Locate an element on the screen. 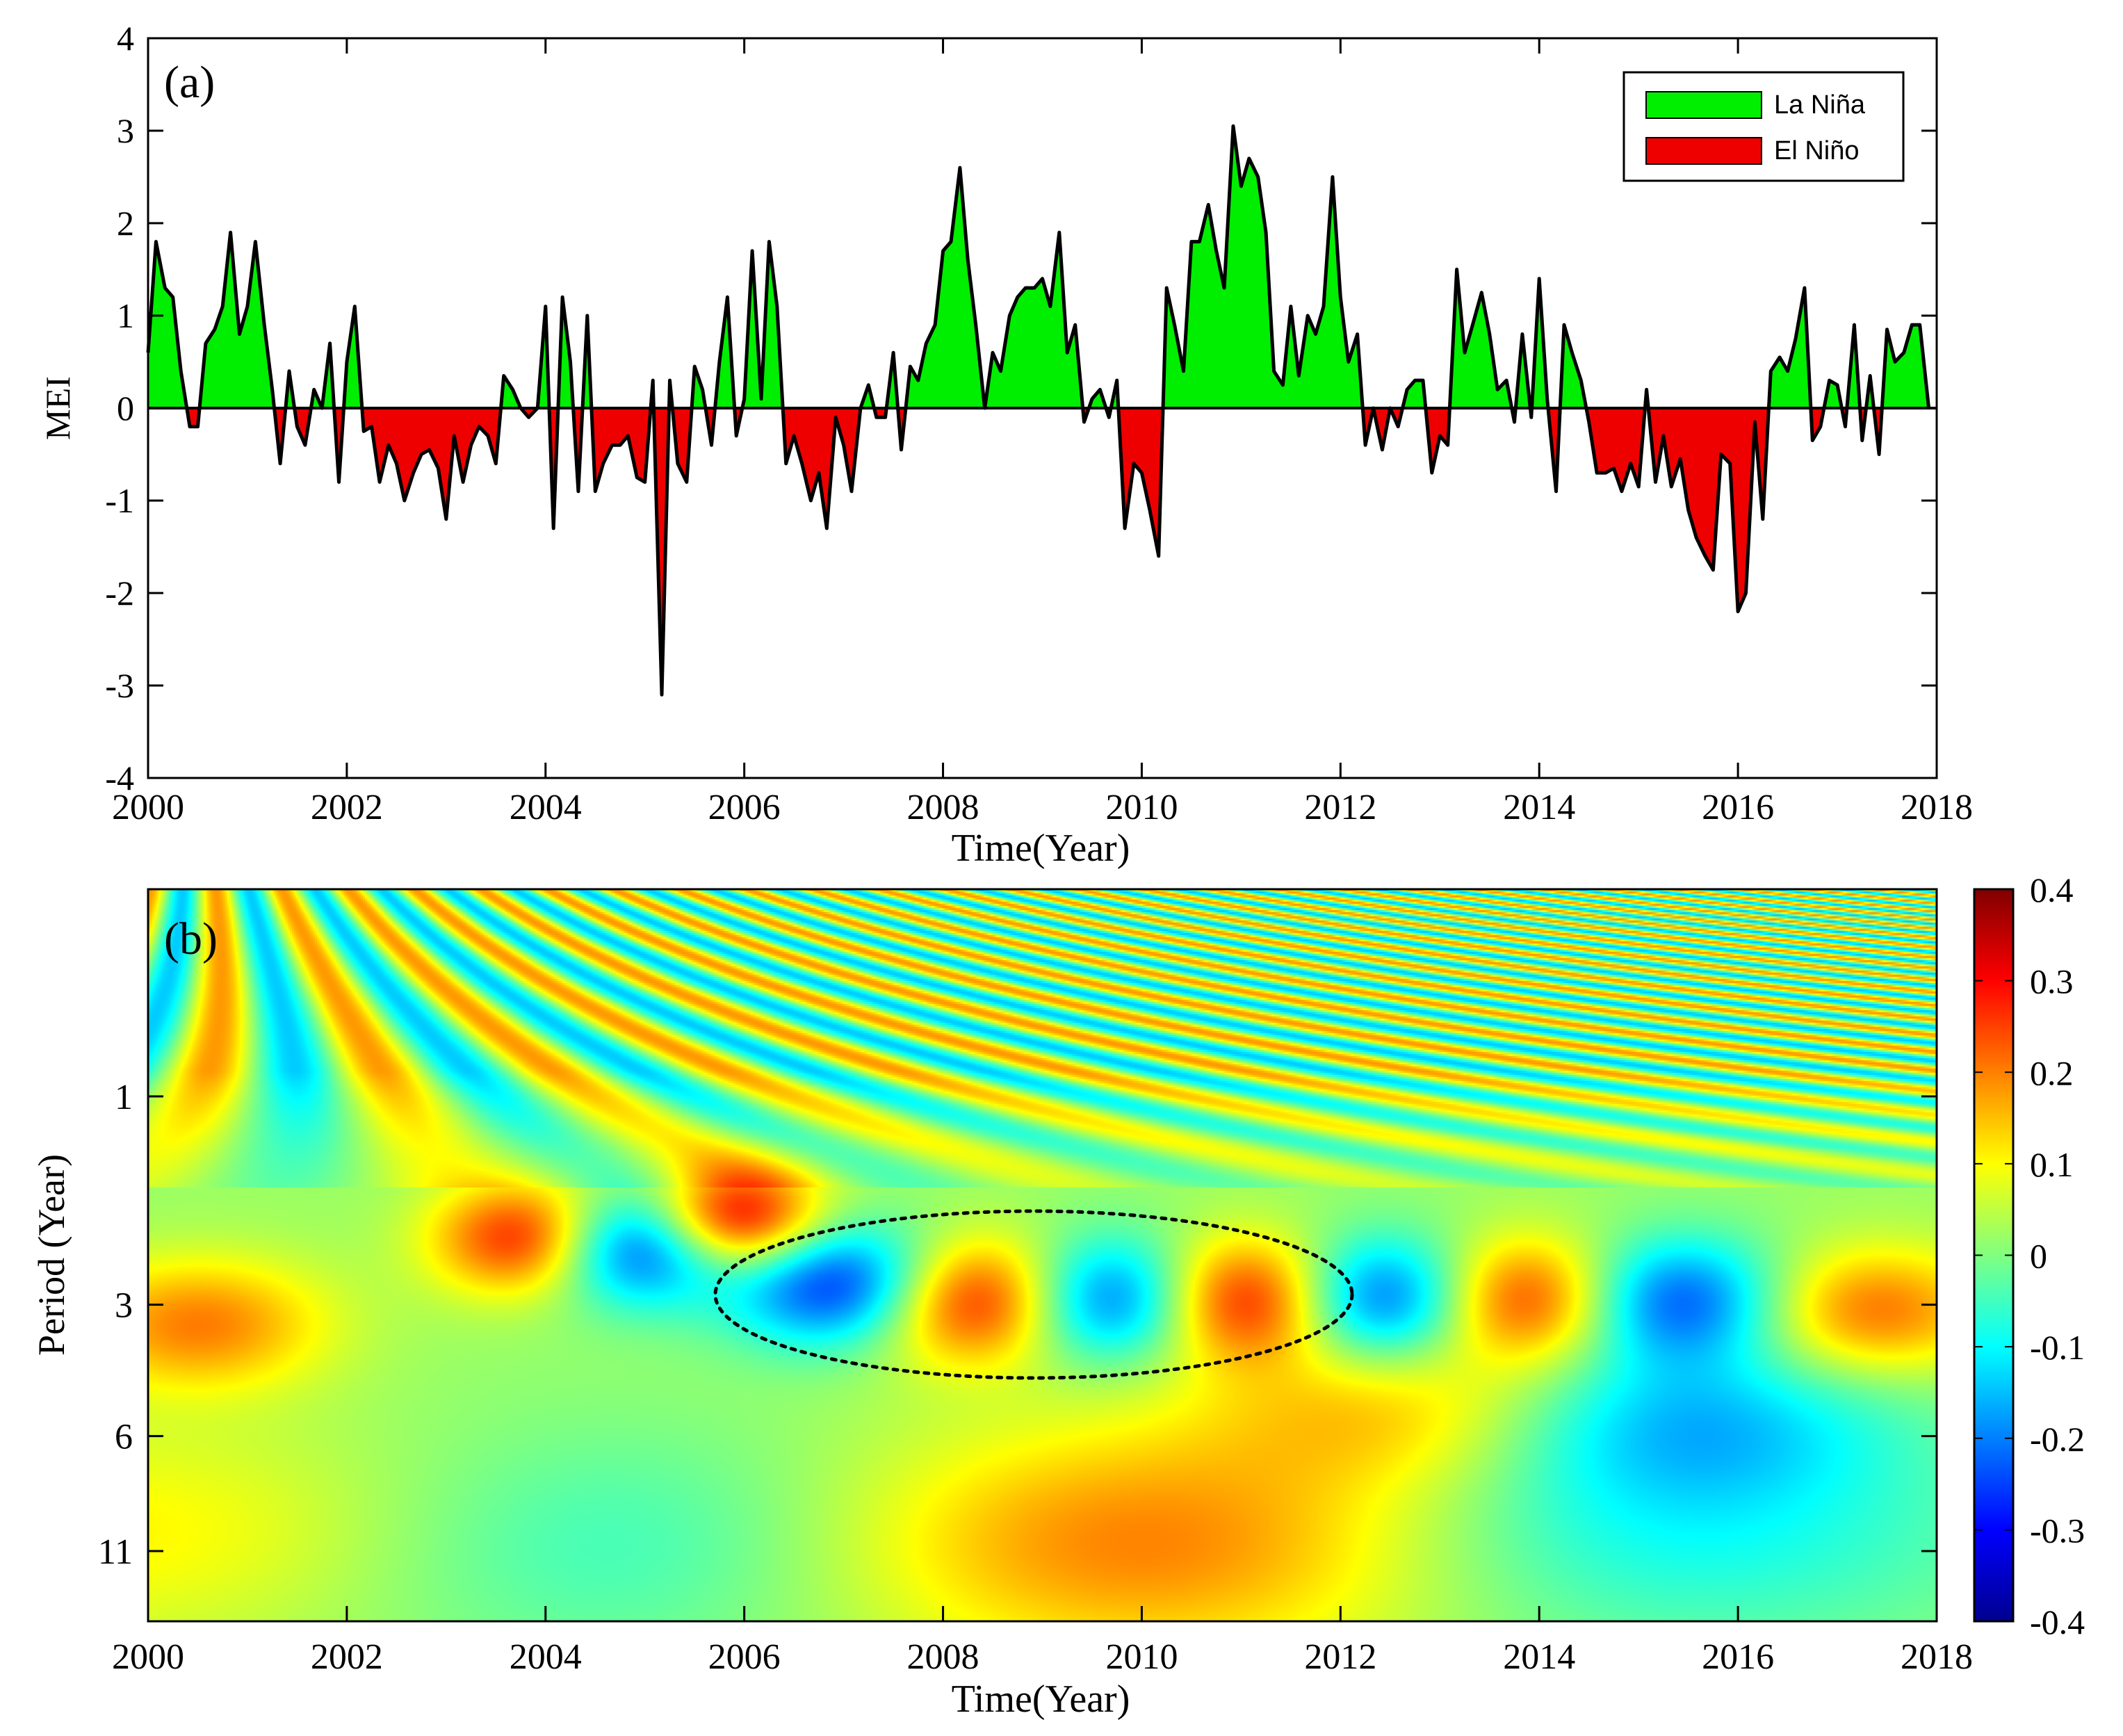 The width and height of the screenshot is (2123, 1736). colorbar-tick-label: -0.2 is located at coordinates (2057, 1439).